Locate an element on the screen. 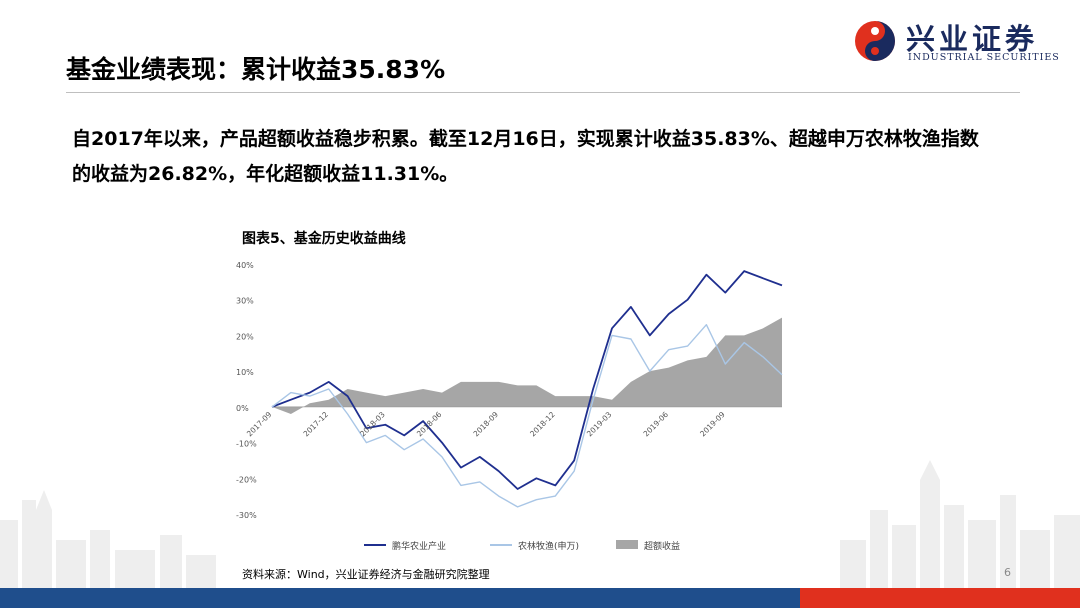 Image resolution: width=1080 pixels, height=608 pixels. legend-label-1: 农林牧渔(申万) is located at coordinates (548, 546).